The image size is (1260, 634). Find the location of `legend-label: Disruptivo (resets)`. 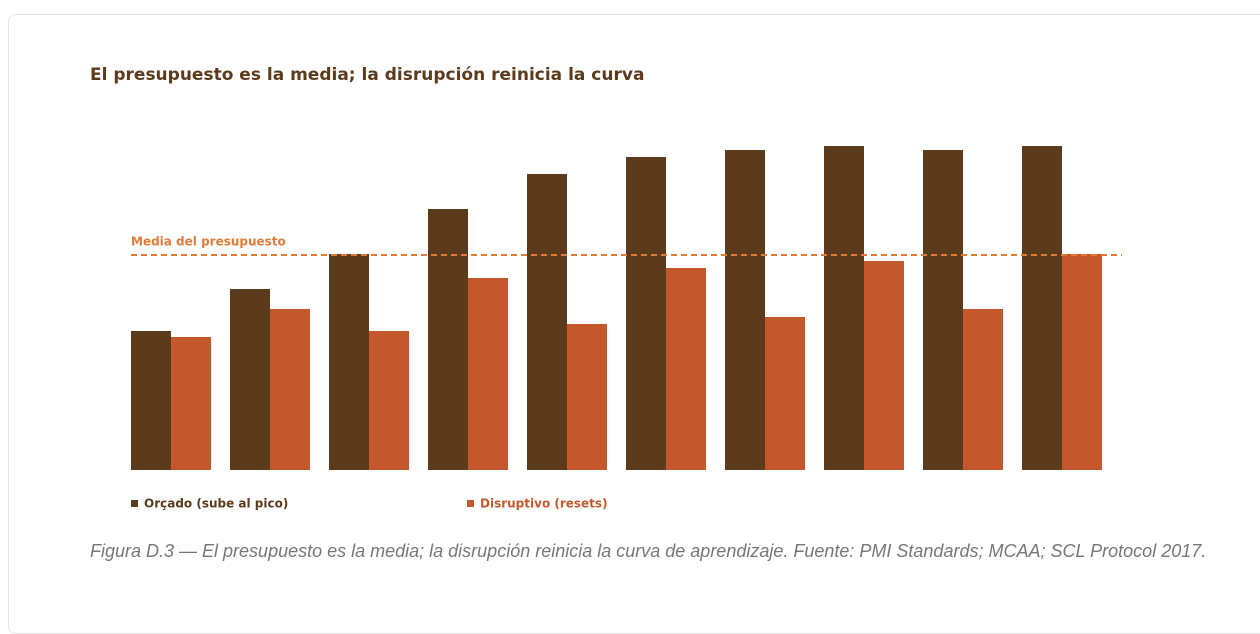

legend-label: Disruptivo (resets) is located at coordinates (544, 504).